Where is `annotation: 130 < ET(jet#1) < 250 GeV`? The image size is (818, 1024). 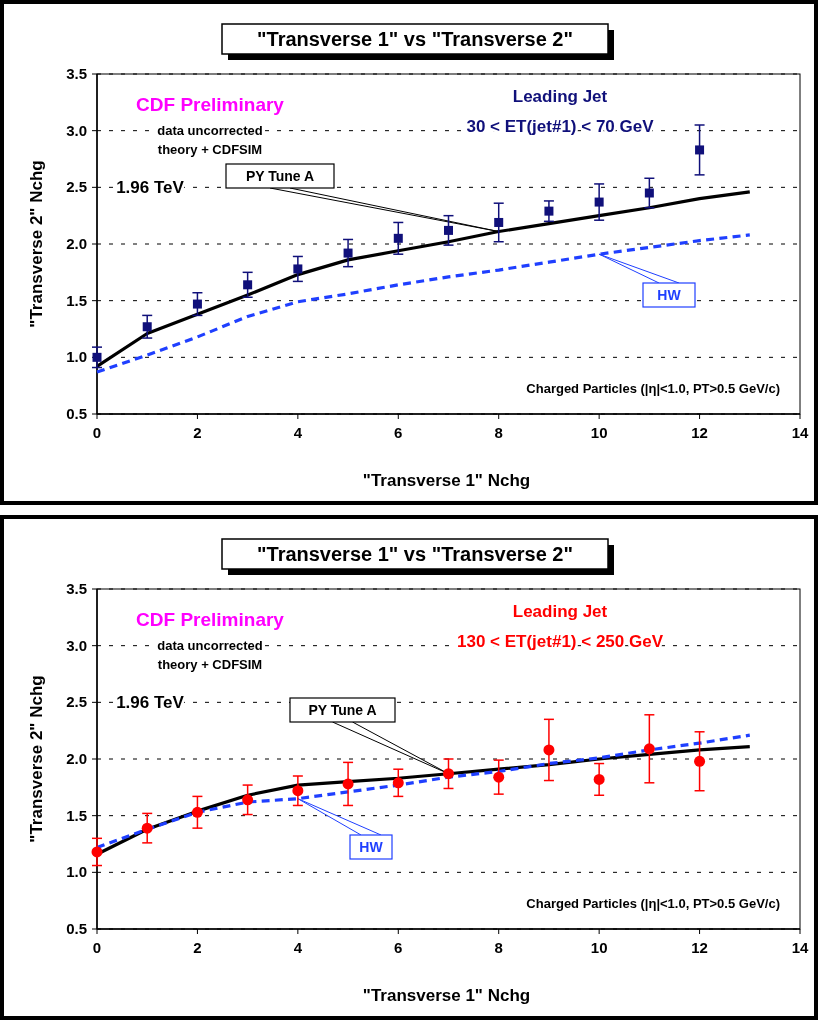
annotation: 130 < ET(jet#1) < 250 GeV is located at coordinates (560, 641).